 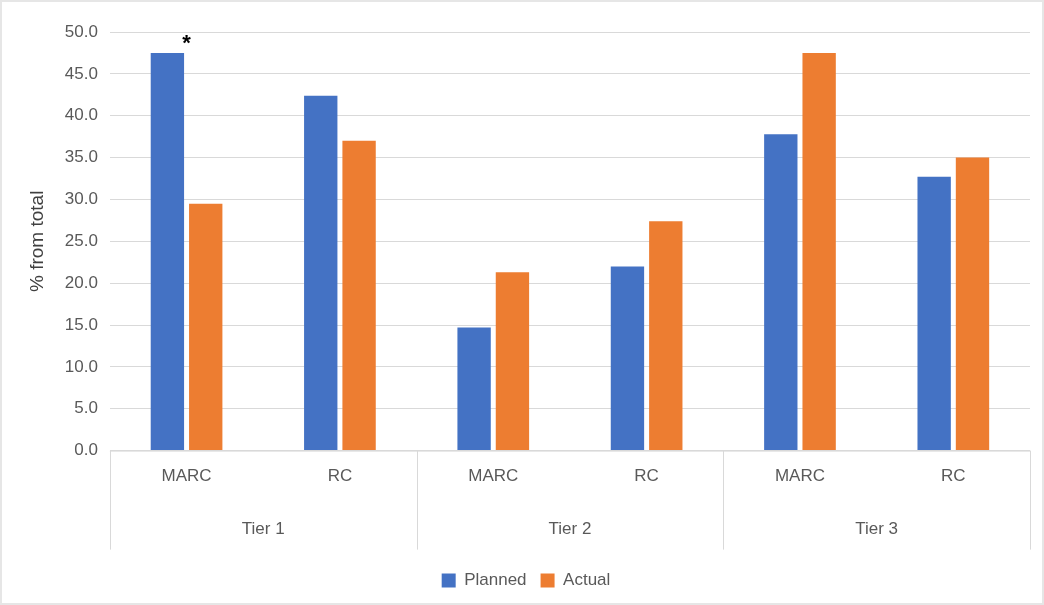 What do you see at coordinates (86, 450) in the screenshot?
I see `y-tick-label: 0.0` at bounding box center [86, 450].